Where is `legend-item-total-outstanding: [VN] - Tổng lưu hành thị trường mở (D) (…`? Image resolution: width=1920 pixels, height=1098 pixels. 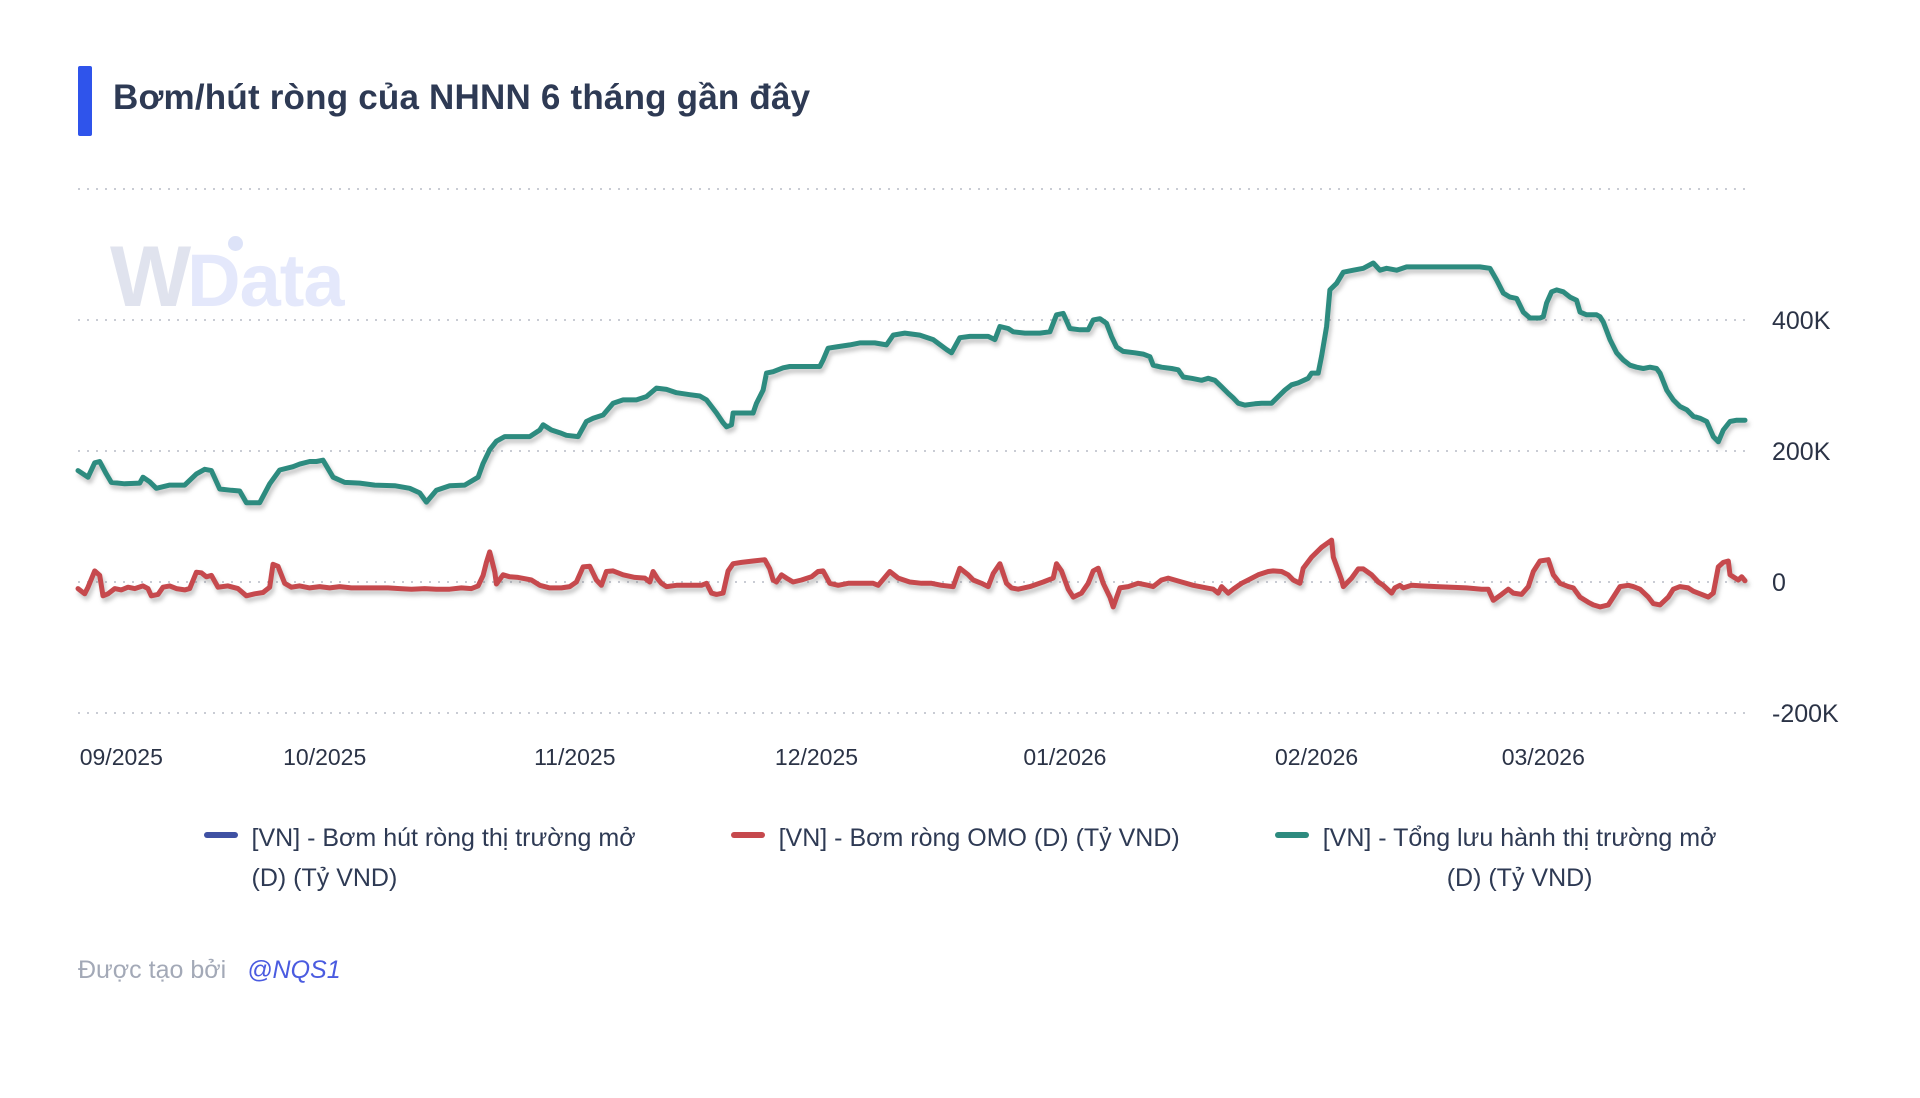 legend-item-total-outstanding: [VN] - Tổng lưu hành thị trường mở (D) (… is located at coordinates (1495, 858).